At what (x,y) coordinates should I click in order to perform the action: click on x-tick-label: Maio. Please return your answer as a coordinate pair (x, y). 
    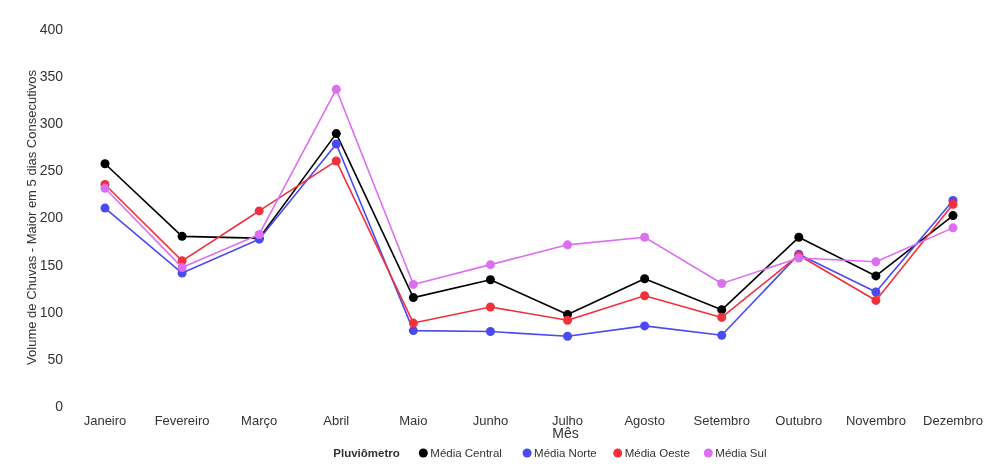
    Looking at the image, I should click on (413, 420).